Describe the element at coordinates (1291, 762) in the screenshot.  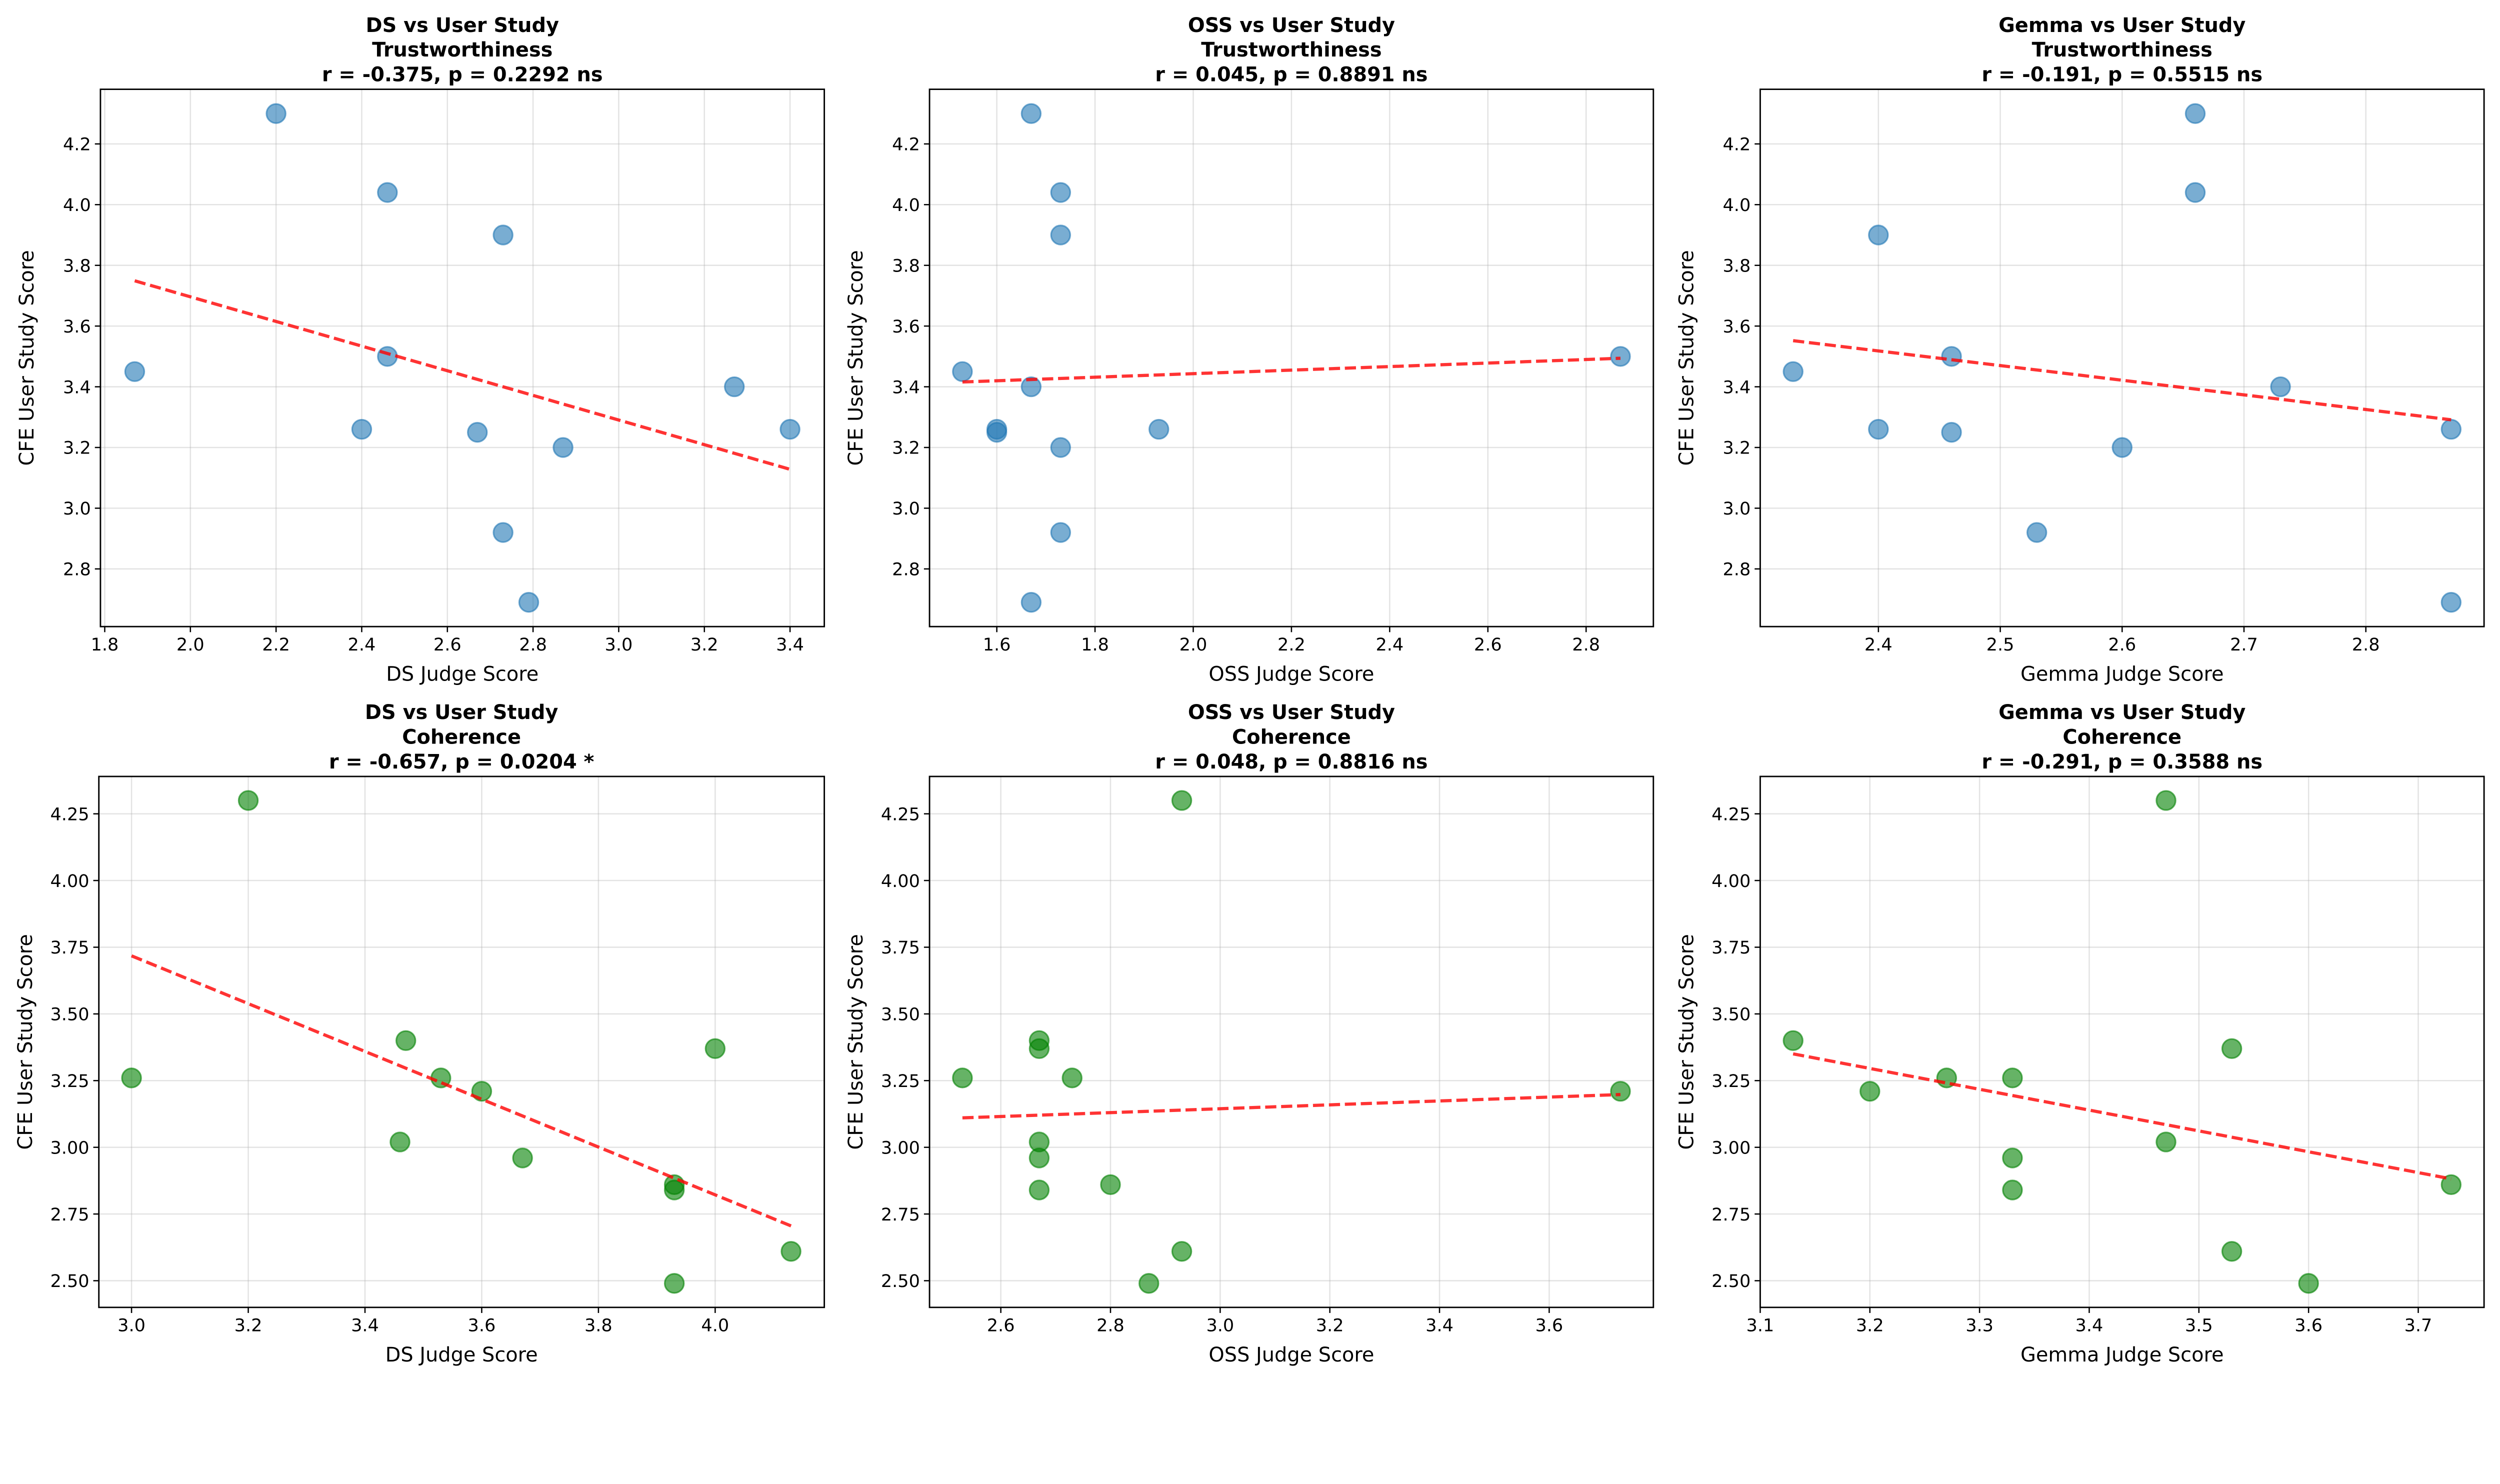
I see `subplot-title-line: r = 0.048, p = 0.8816 ns` at that location.